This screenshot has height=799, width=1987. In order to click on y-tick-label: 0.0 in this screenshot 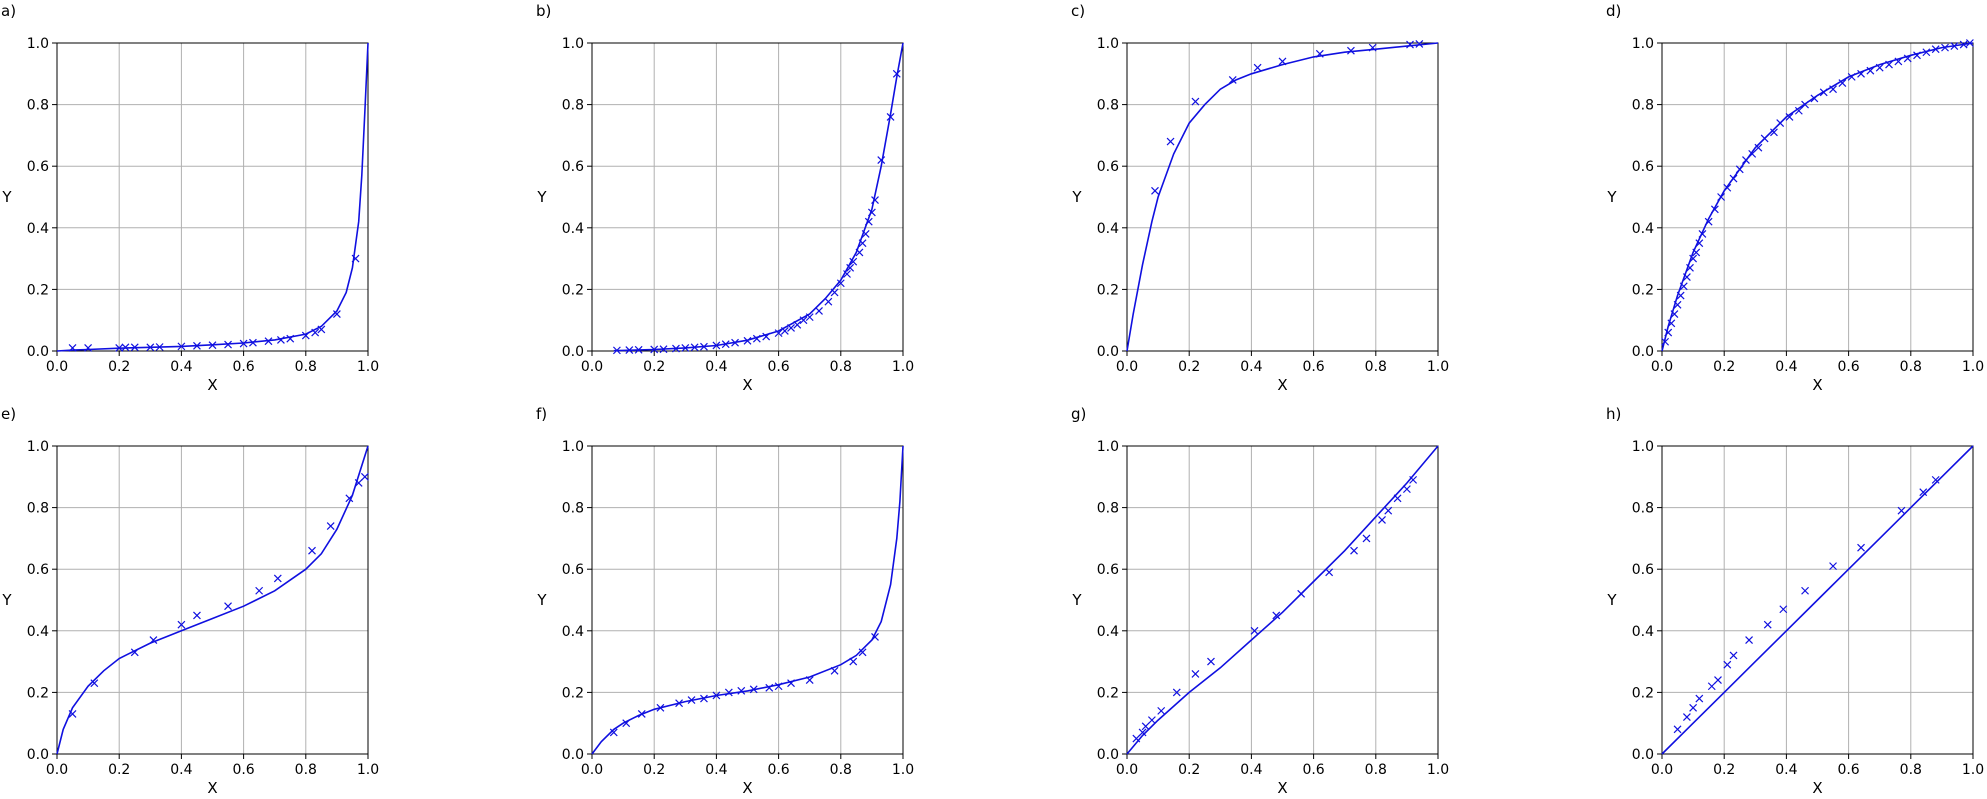, I will do `click(1108, 352)`.